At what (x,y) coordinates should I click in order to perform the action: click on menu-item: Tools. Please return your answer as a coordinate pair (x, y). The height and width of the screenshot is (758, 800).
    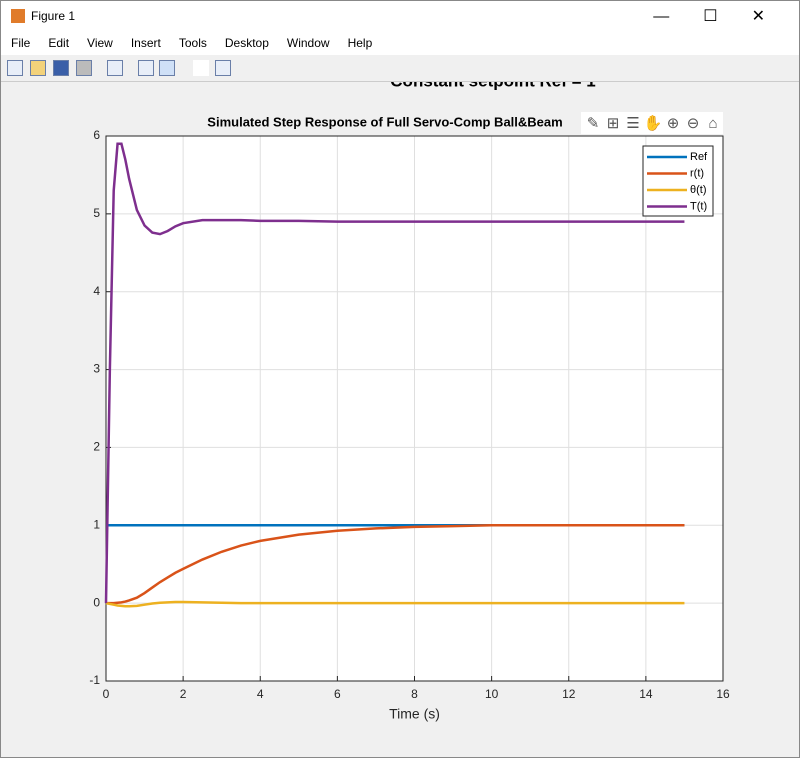
    Looking at the image, I should click on (192, 43).